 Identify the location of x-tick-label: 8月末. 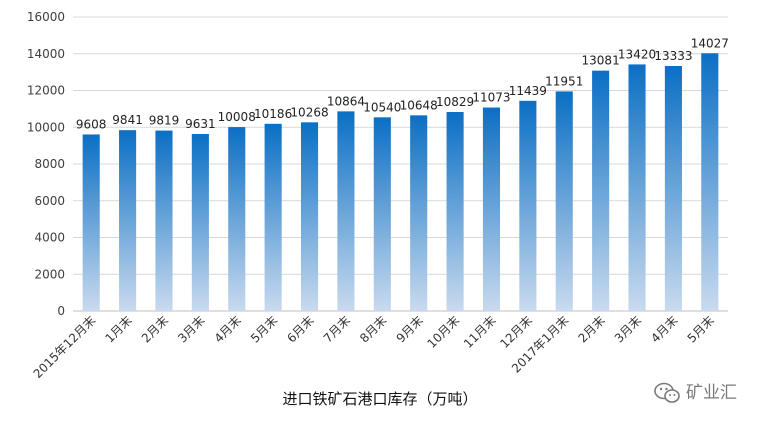
(373, 329).